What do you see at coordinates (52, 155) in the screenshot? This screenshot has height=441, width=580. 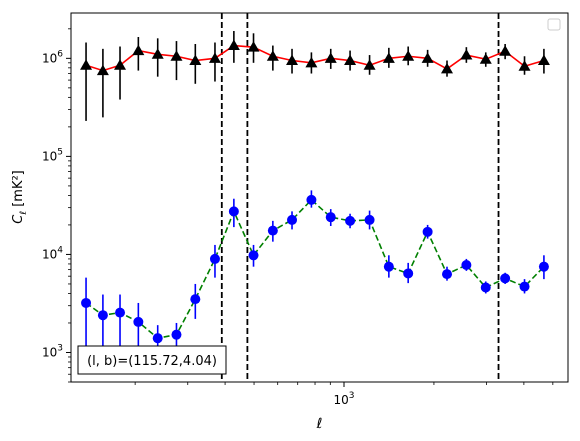 I see `y-tick-label: 10⁵` at bounding box center [52, 155].